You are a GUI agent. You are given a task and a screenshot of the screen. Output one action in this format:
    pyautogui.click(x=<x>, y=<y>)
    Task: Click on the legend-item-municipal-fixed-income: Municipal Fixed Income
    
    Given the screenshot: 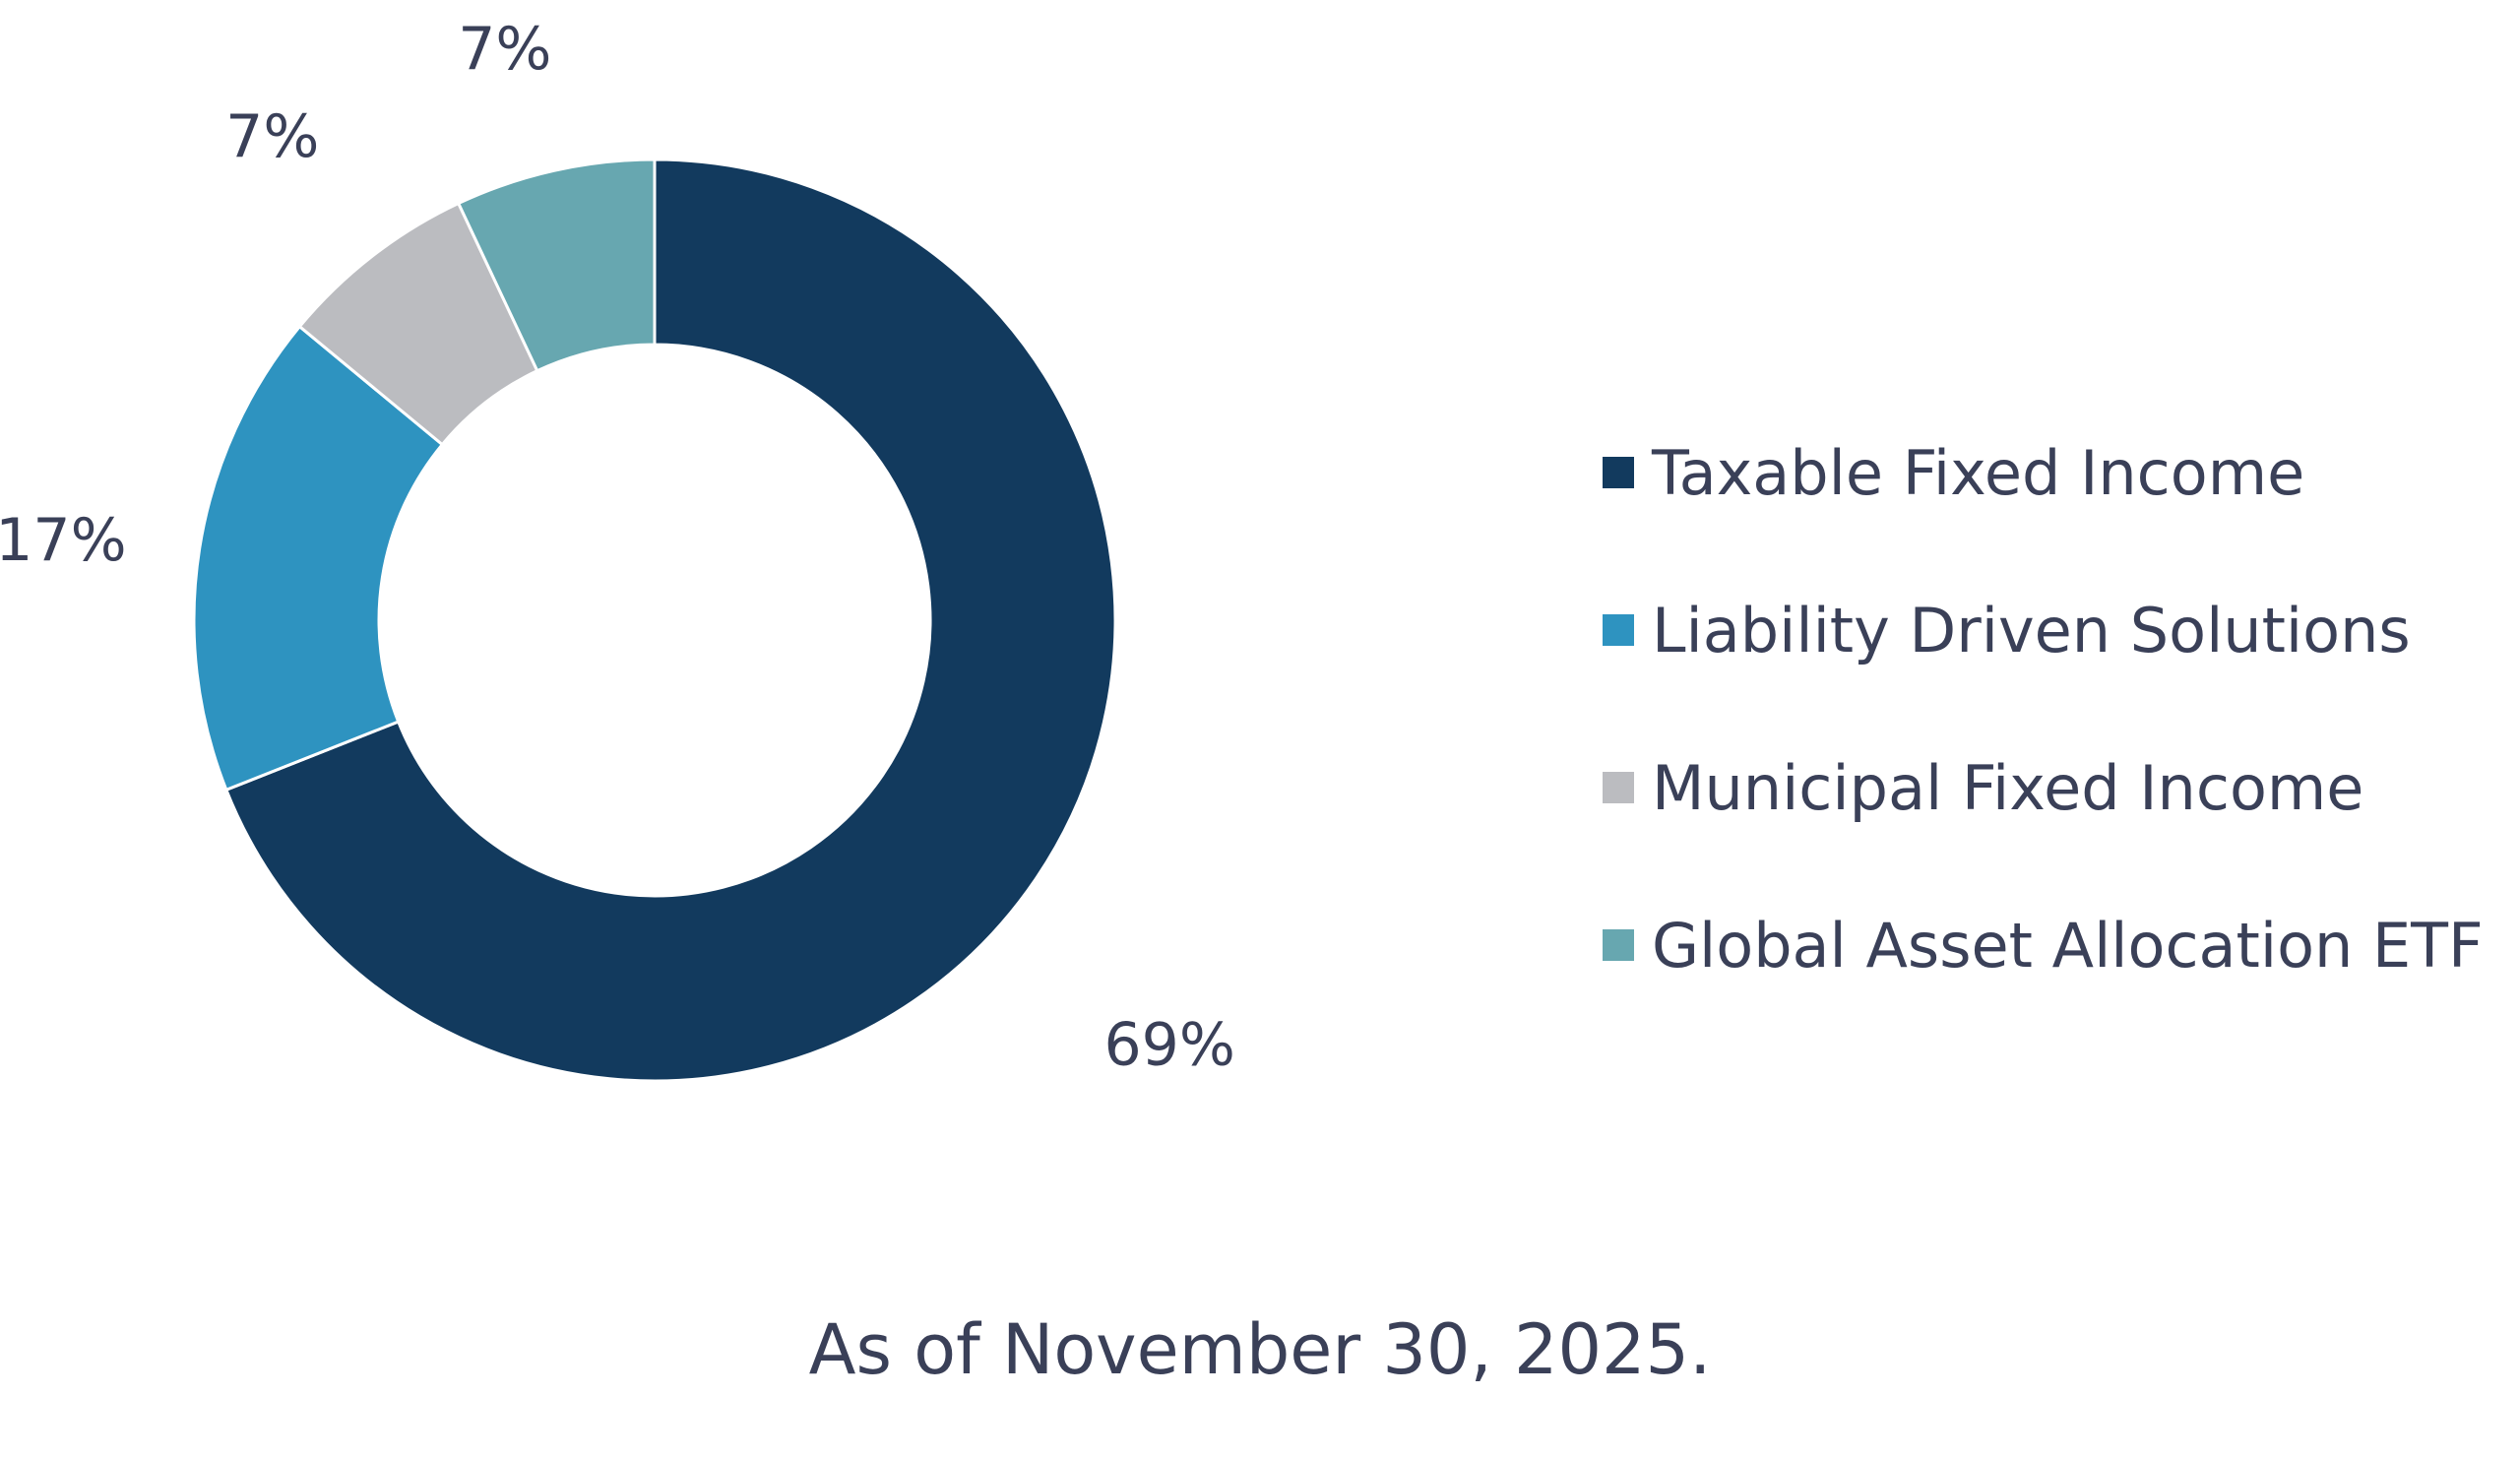 What is the action you would take?
    pyautogui.click(x=2043, y=787)
    